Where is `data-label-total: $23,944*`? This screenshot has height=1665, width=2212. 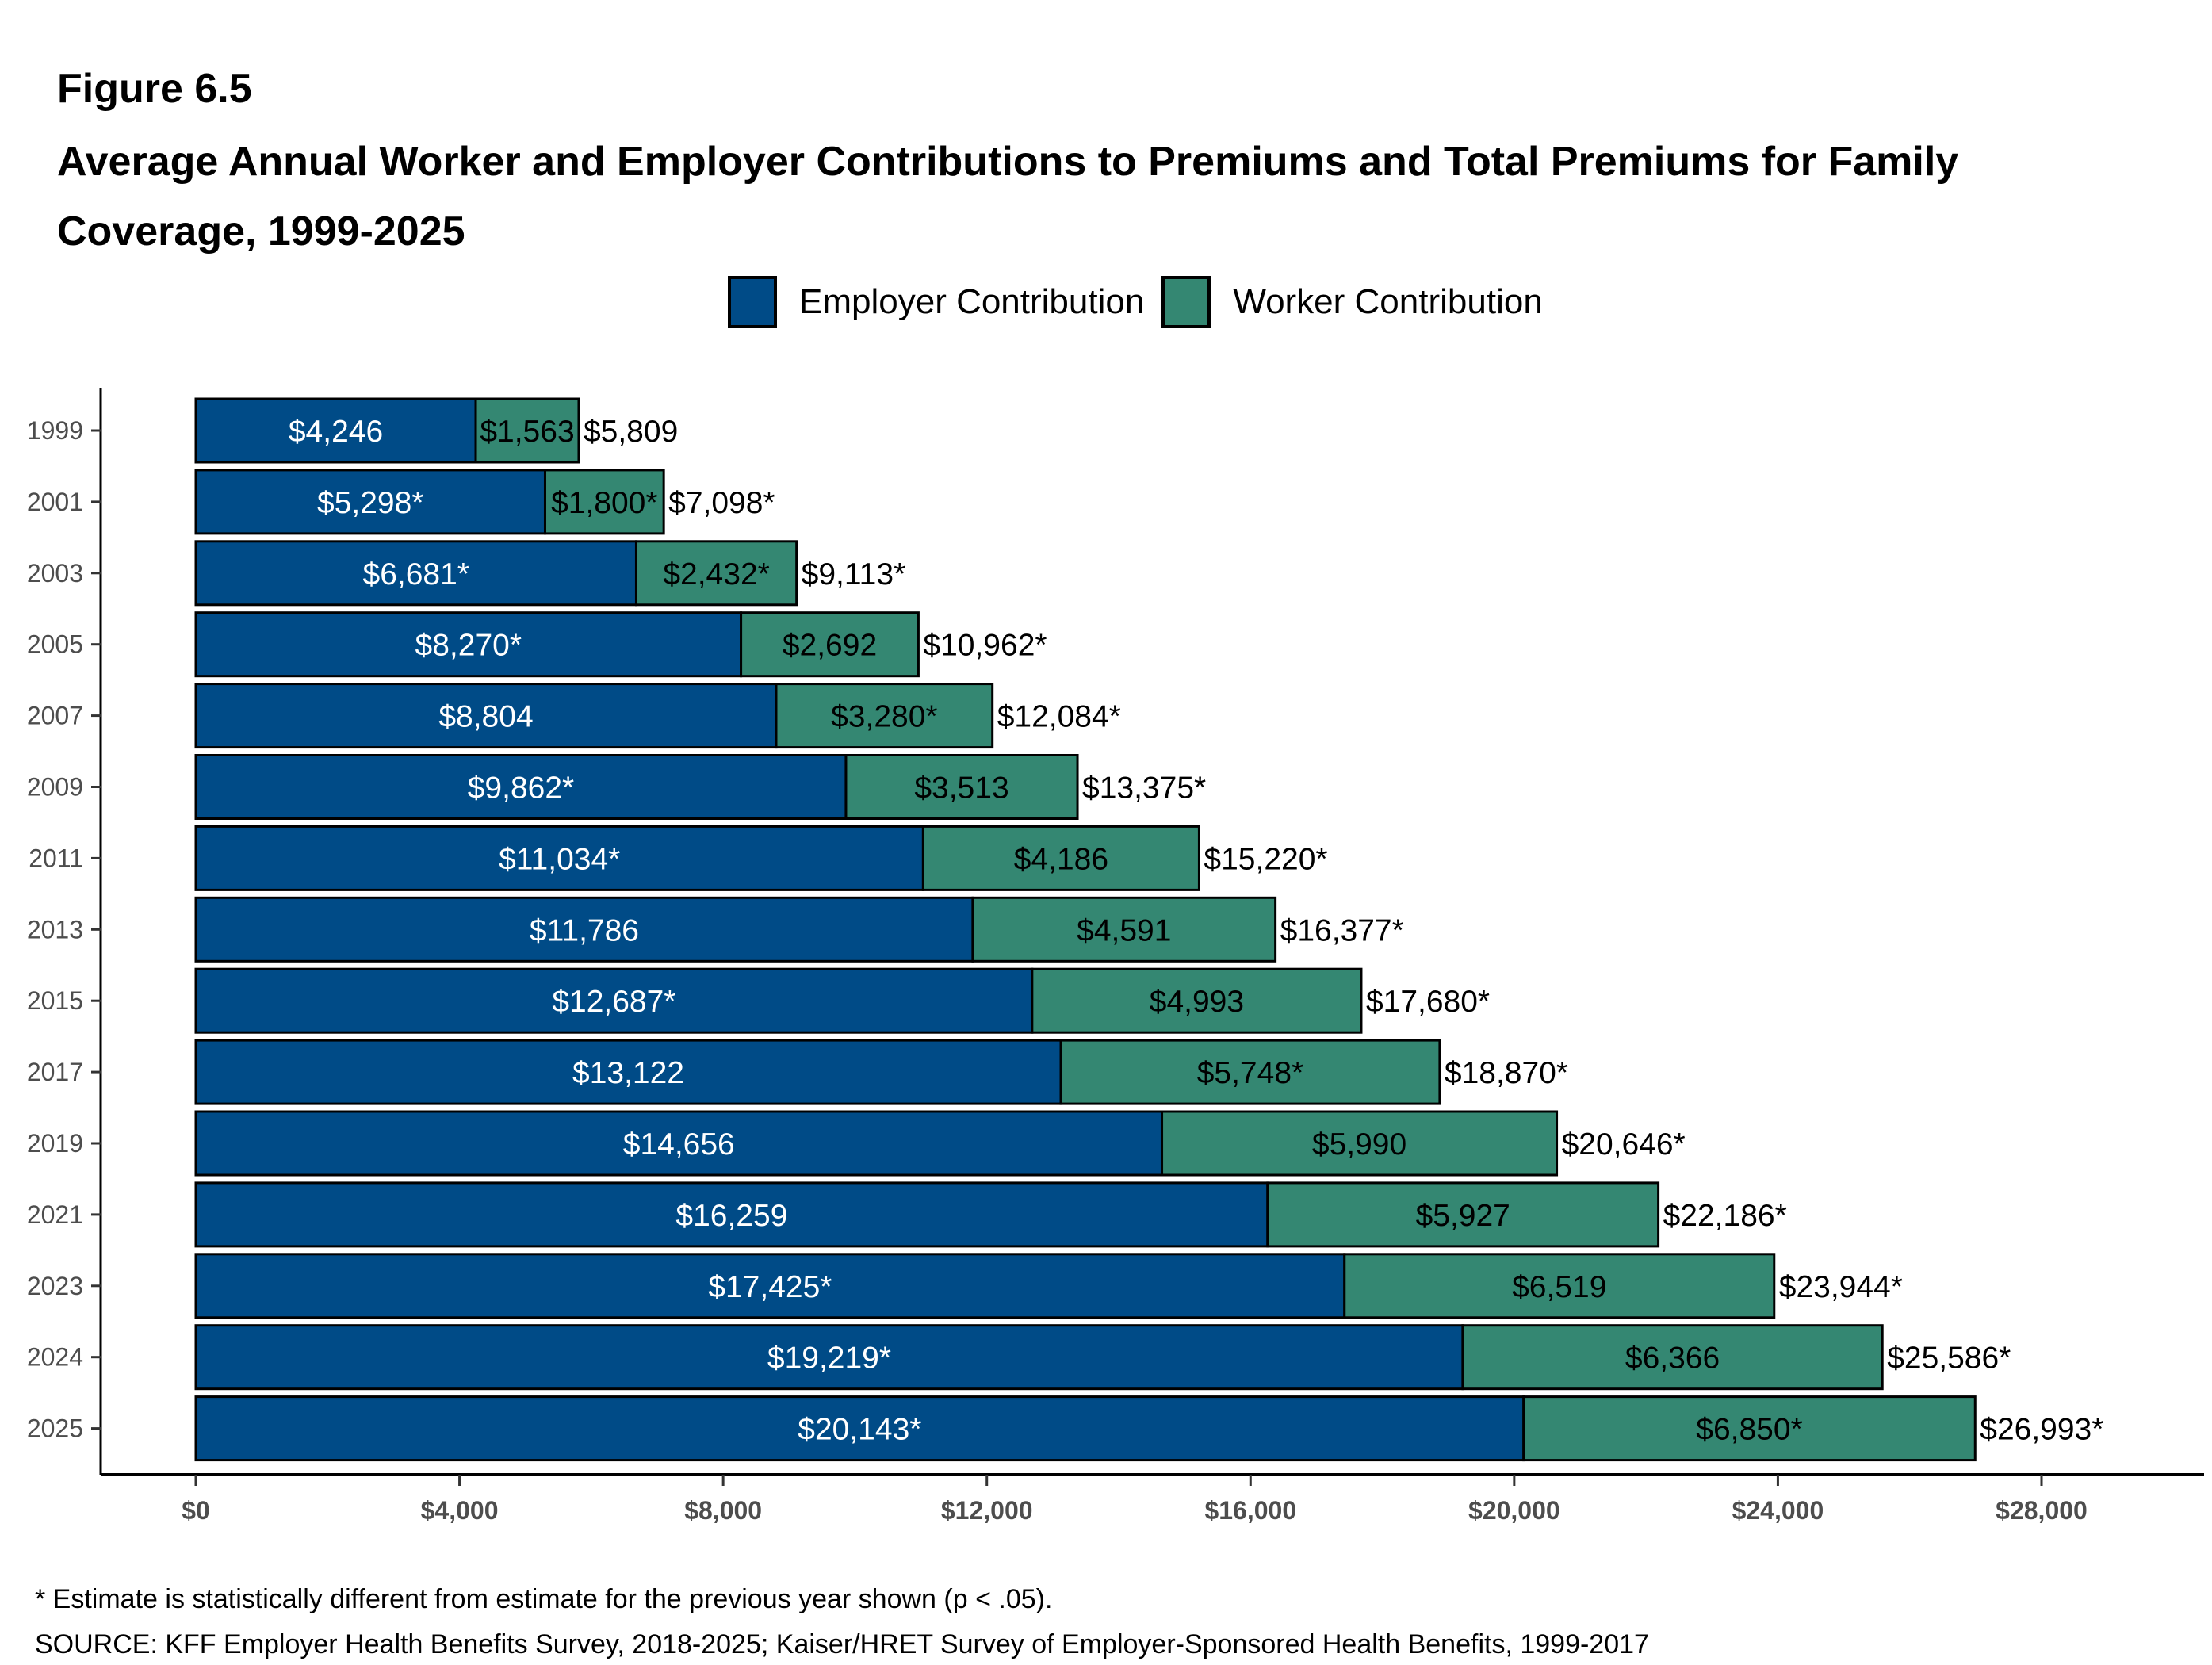
data-label-total: $23,944* is located at coordinates (1841, 1287).